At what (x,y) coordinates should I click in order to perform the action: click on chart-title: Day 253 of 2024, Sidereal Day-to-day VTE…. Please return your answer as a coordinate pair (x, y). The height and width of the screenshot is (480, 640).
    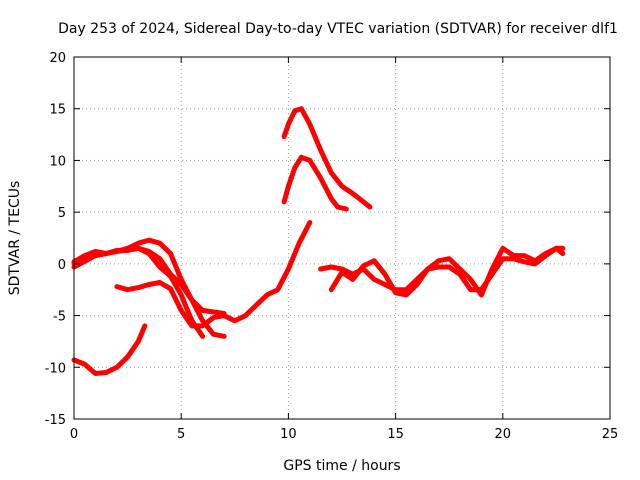
    Looking at the image, I should click on (338, 29).